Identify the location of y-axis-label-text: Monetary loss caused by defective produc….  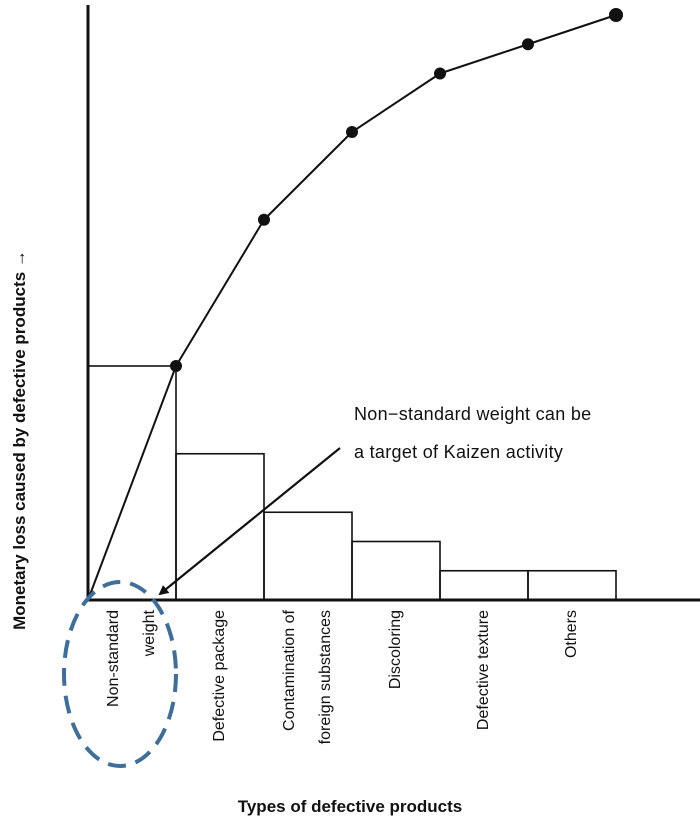
(19, 450).